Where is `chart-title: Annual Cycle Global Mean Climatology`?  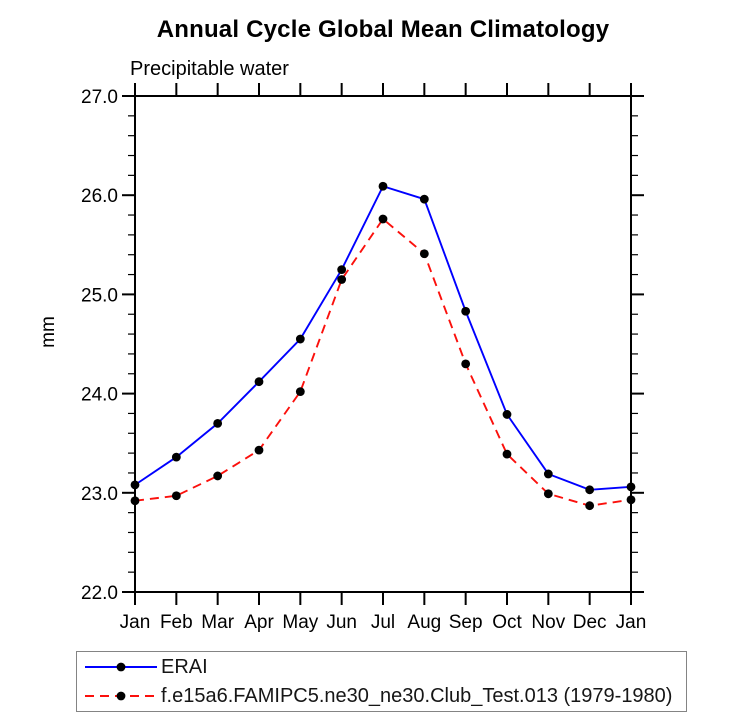
chart-title: Annual Cycle Global Mean Climatology is located at coordinates (383, 29).